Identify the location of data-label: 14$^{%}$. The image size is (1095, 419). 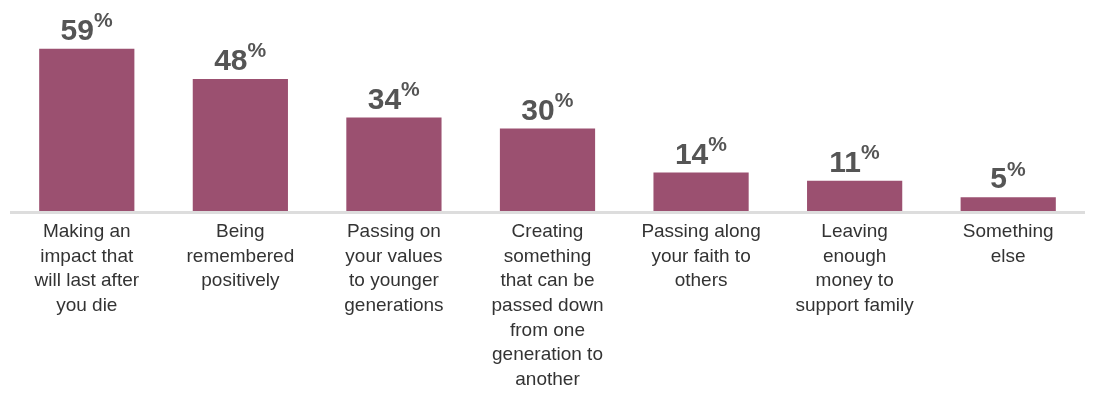
(701, 150).